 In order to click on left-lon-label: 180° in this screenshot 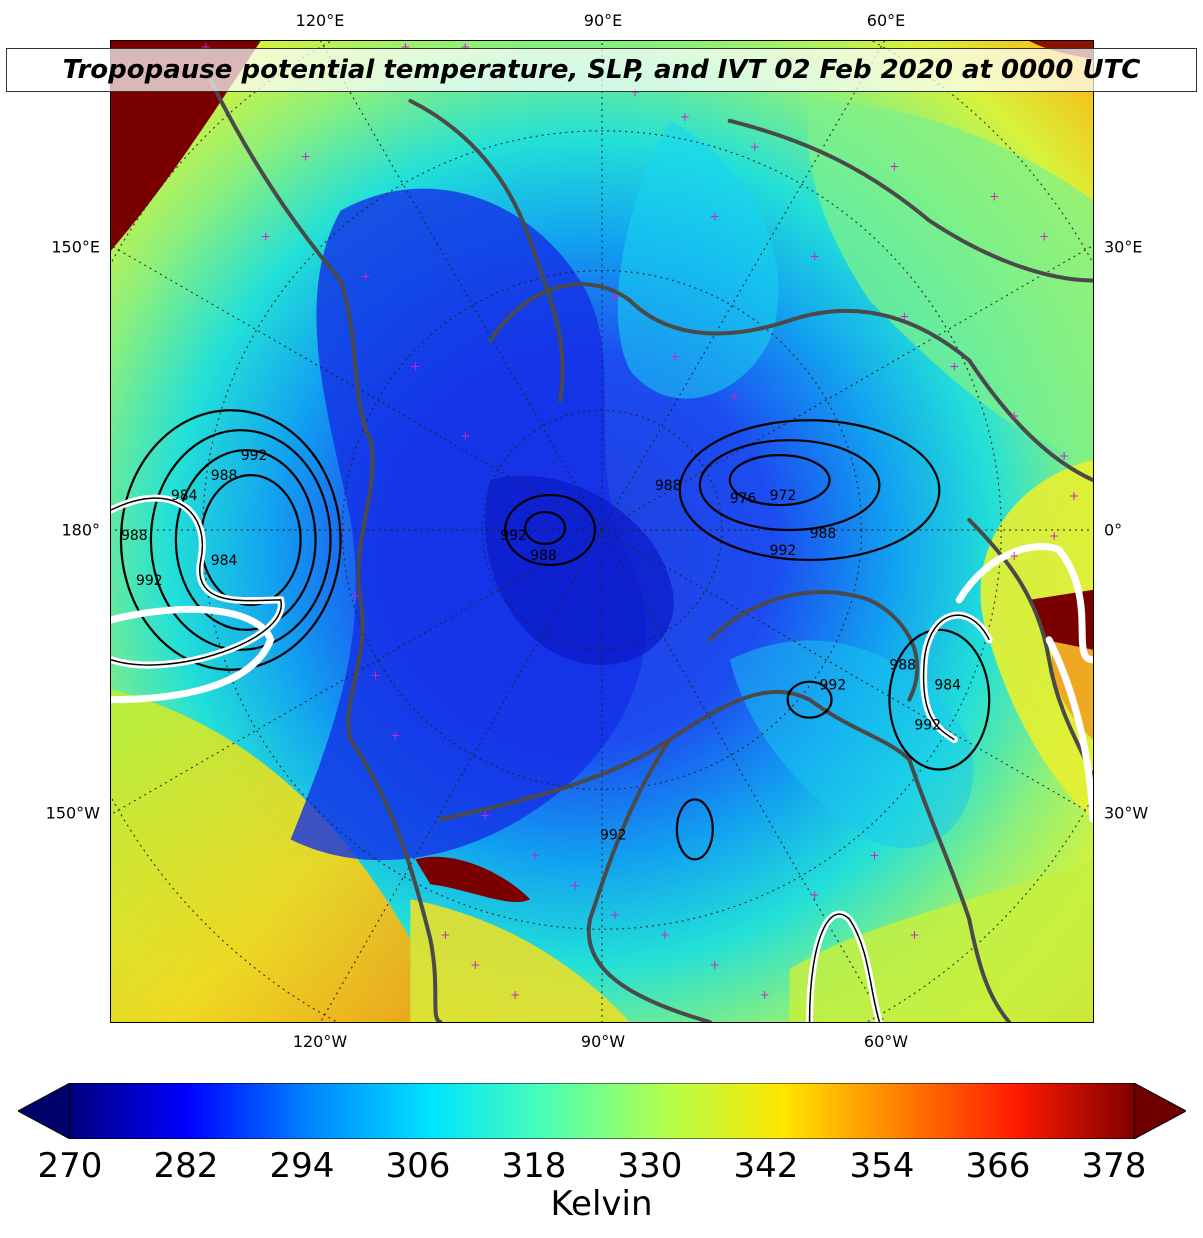, I will do `click(80, 530)`.